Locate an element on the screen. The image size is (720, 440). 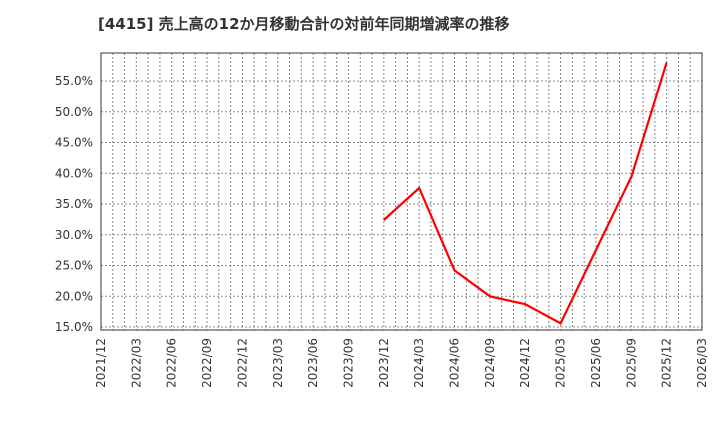
x-tick-label: 2022/09 is located at coordinates (207, 363).